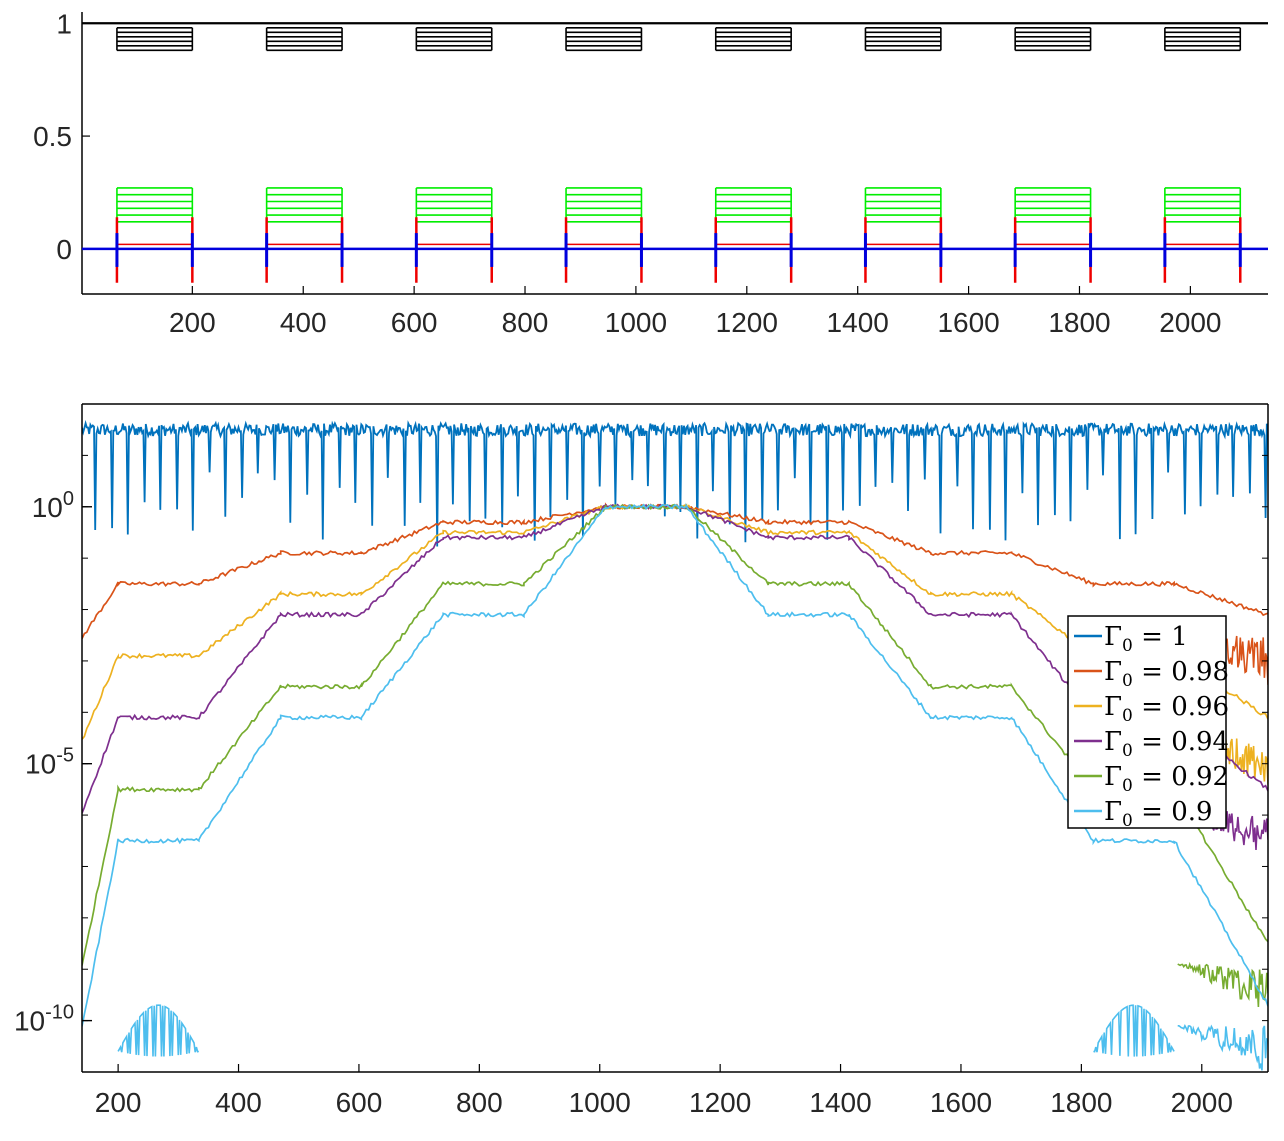 Image resolution: width=1284 pixels, height=1141 pixels. I want to click on bottom-x-tick-label: 1600, so click(961, 1102).